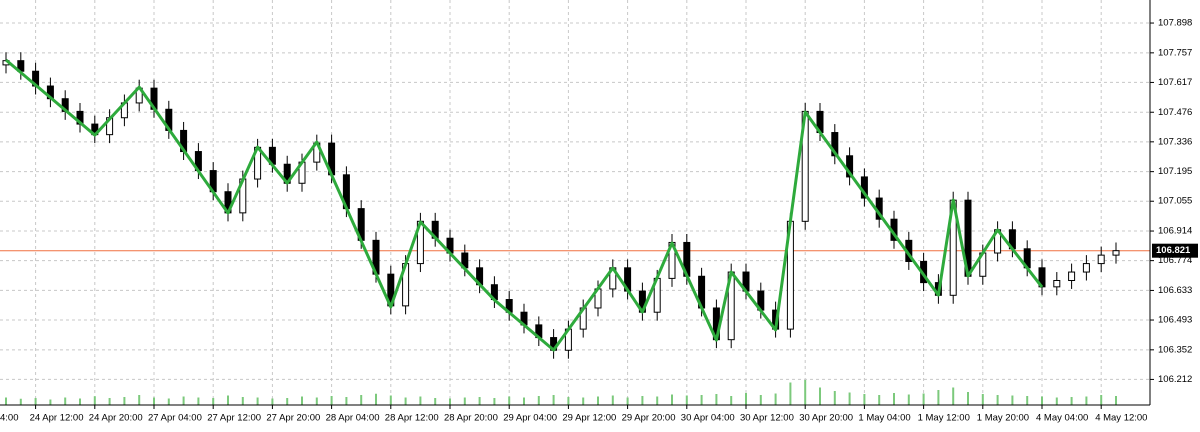 This screenshot has width=1200, height=432. What do you see at coordinates (1175, 141) in the screenshot?
I see `y-tick-label: 107.336` at bounding box center [1175, 141].